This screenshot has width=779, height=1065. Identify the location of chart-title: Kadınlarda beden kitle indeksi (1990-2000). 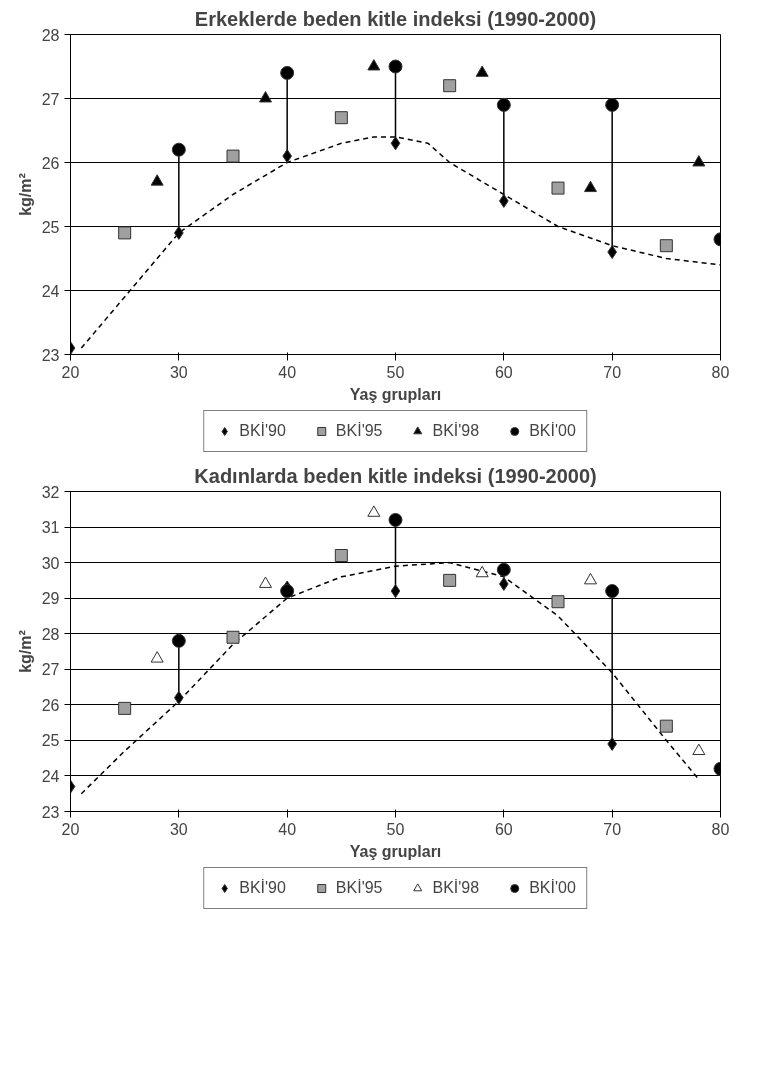
(395, 475).